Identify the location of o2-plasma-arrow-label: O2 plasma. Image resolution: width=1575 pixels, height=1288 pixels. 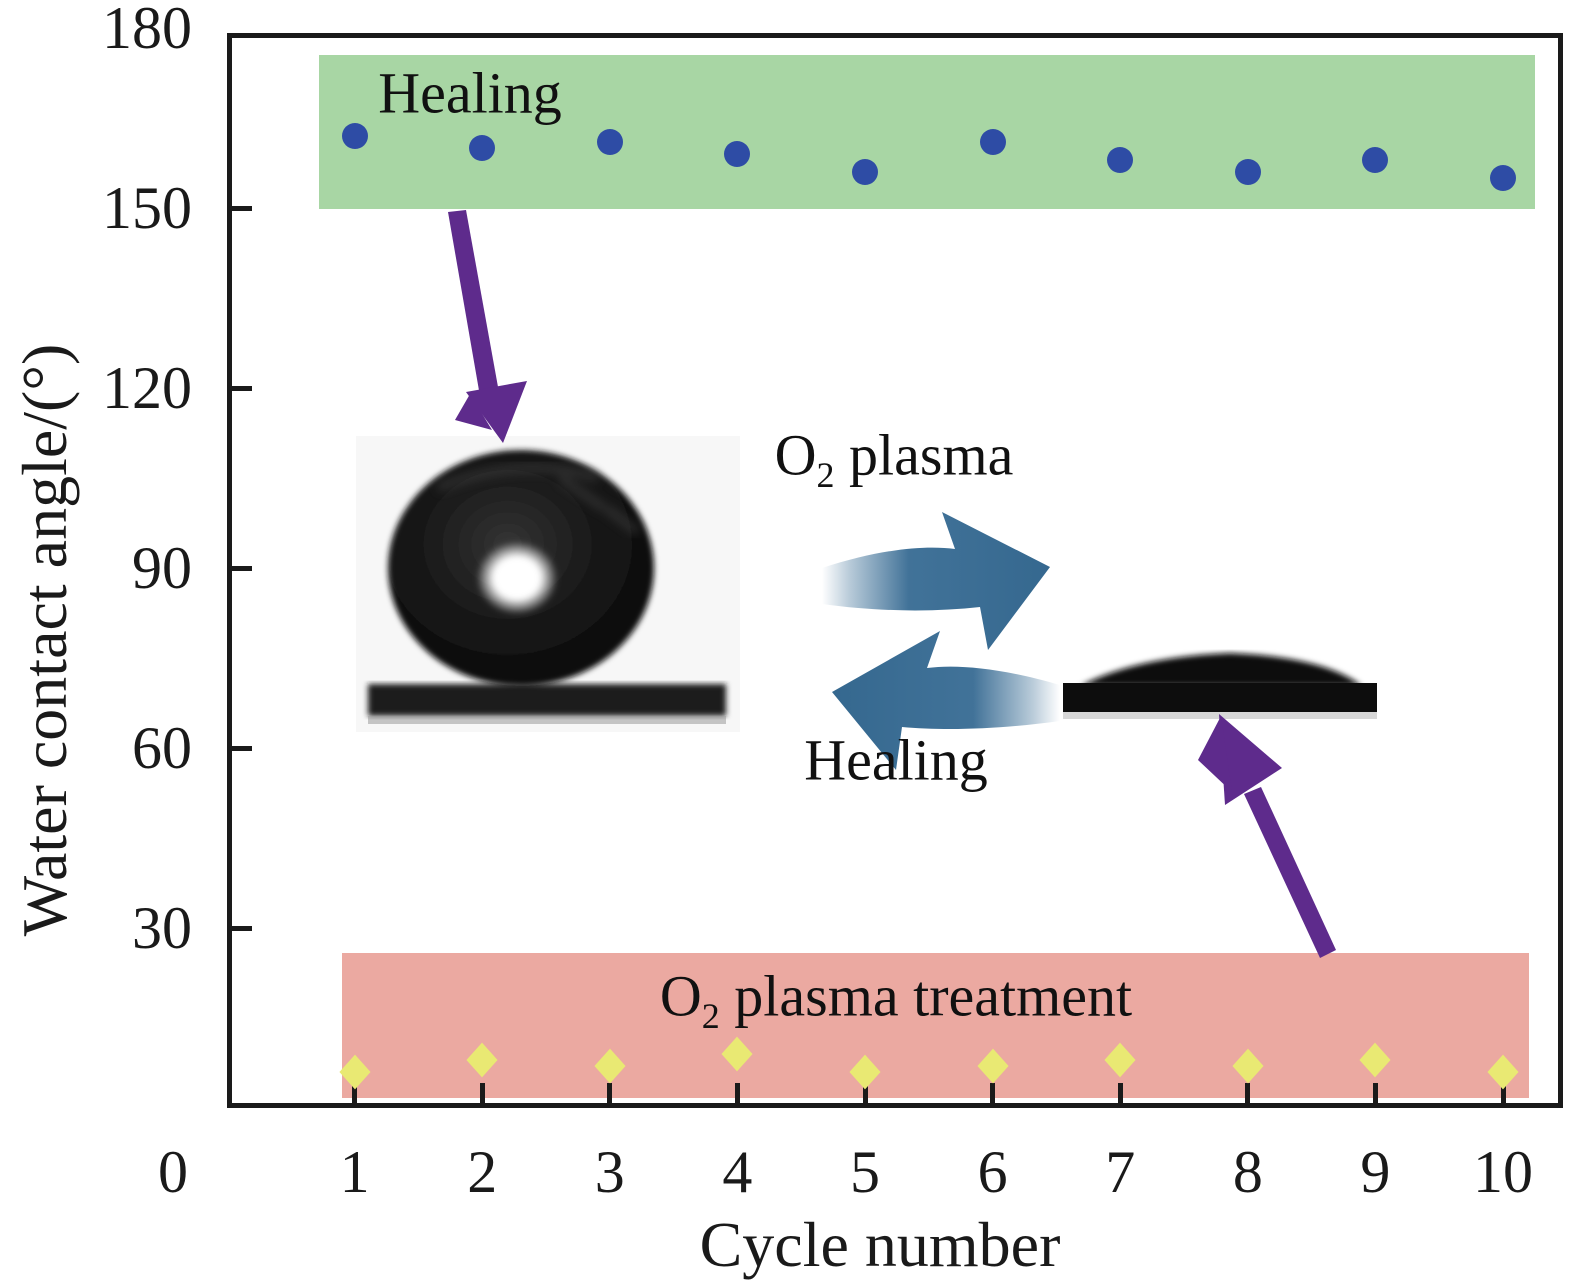
(894, 458).